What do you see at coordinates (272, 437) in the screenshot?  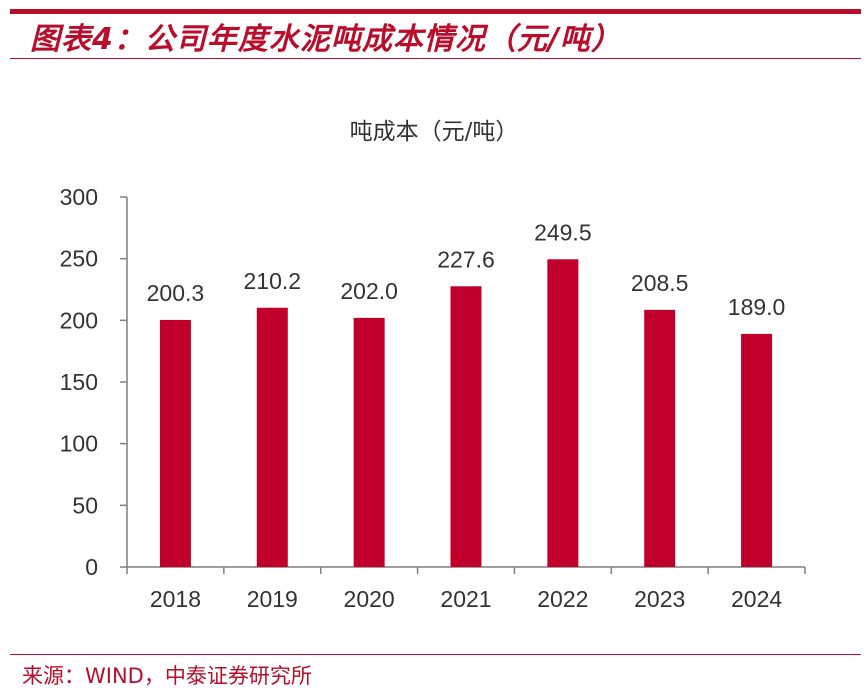 I see `bar-2019` at bounding box center [272, 437].